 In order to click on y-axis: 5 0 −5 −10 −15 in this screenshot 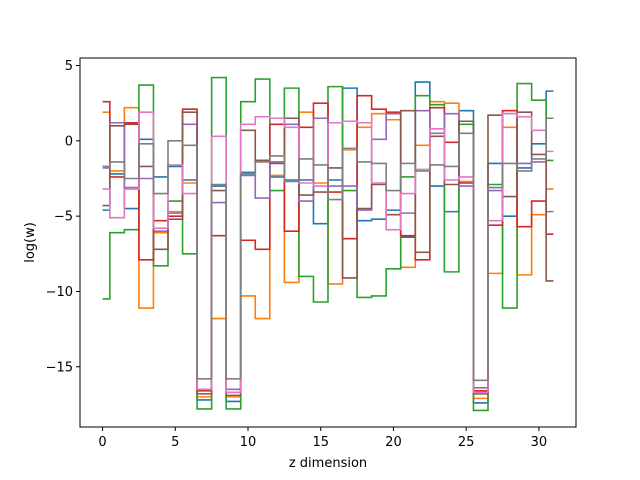, I will do `click(63, 217)`.